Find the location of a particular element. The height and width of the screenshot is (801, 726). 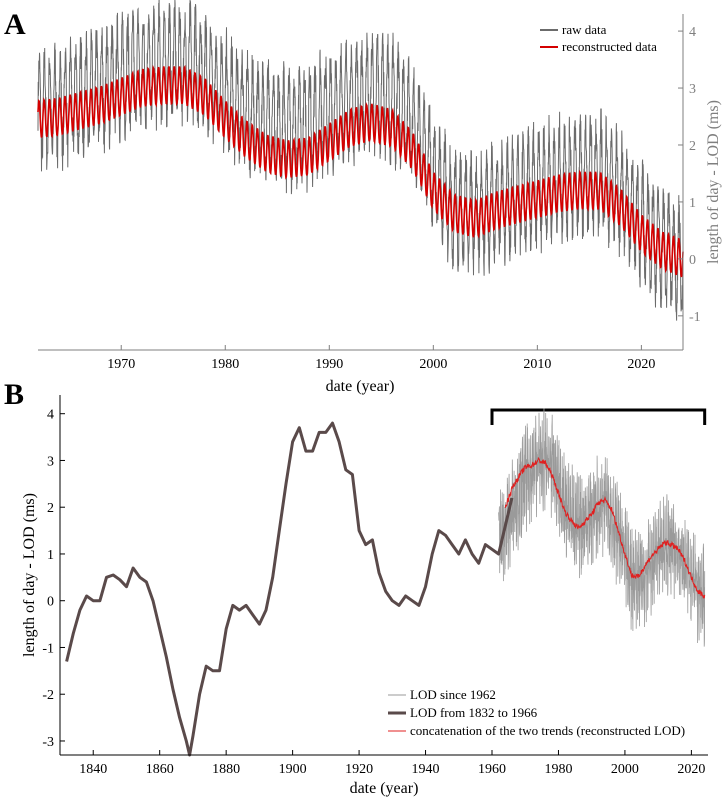

x-tick-label: 1840 is located at coordinates (93, 769).